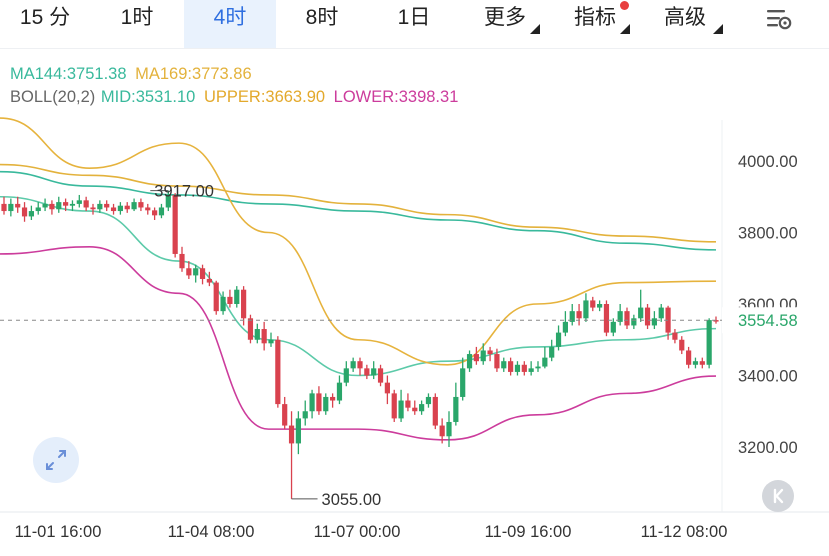 The height and width of the screenshot is (556, 829). I want to click on scroll-to-latest-button, so click(778, 496).